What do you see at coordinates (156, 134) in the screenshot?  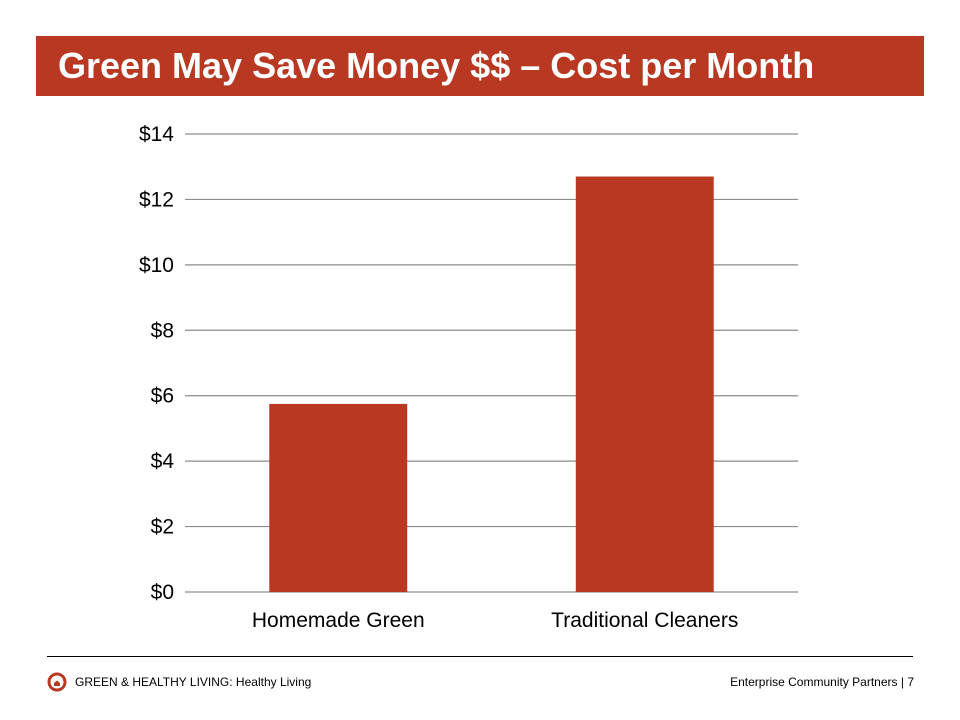 I see `y-tick-label: $14` at bounding box center [156, 134].